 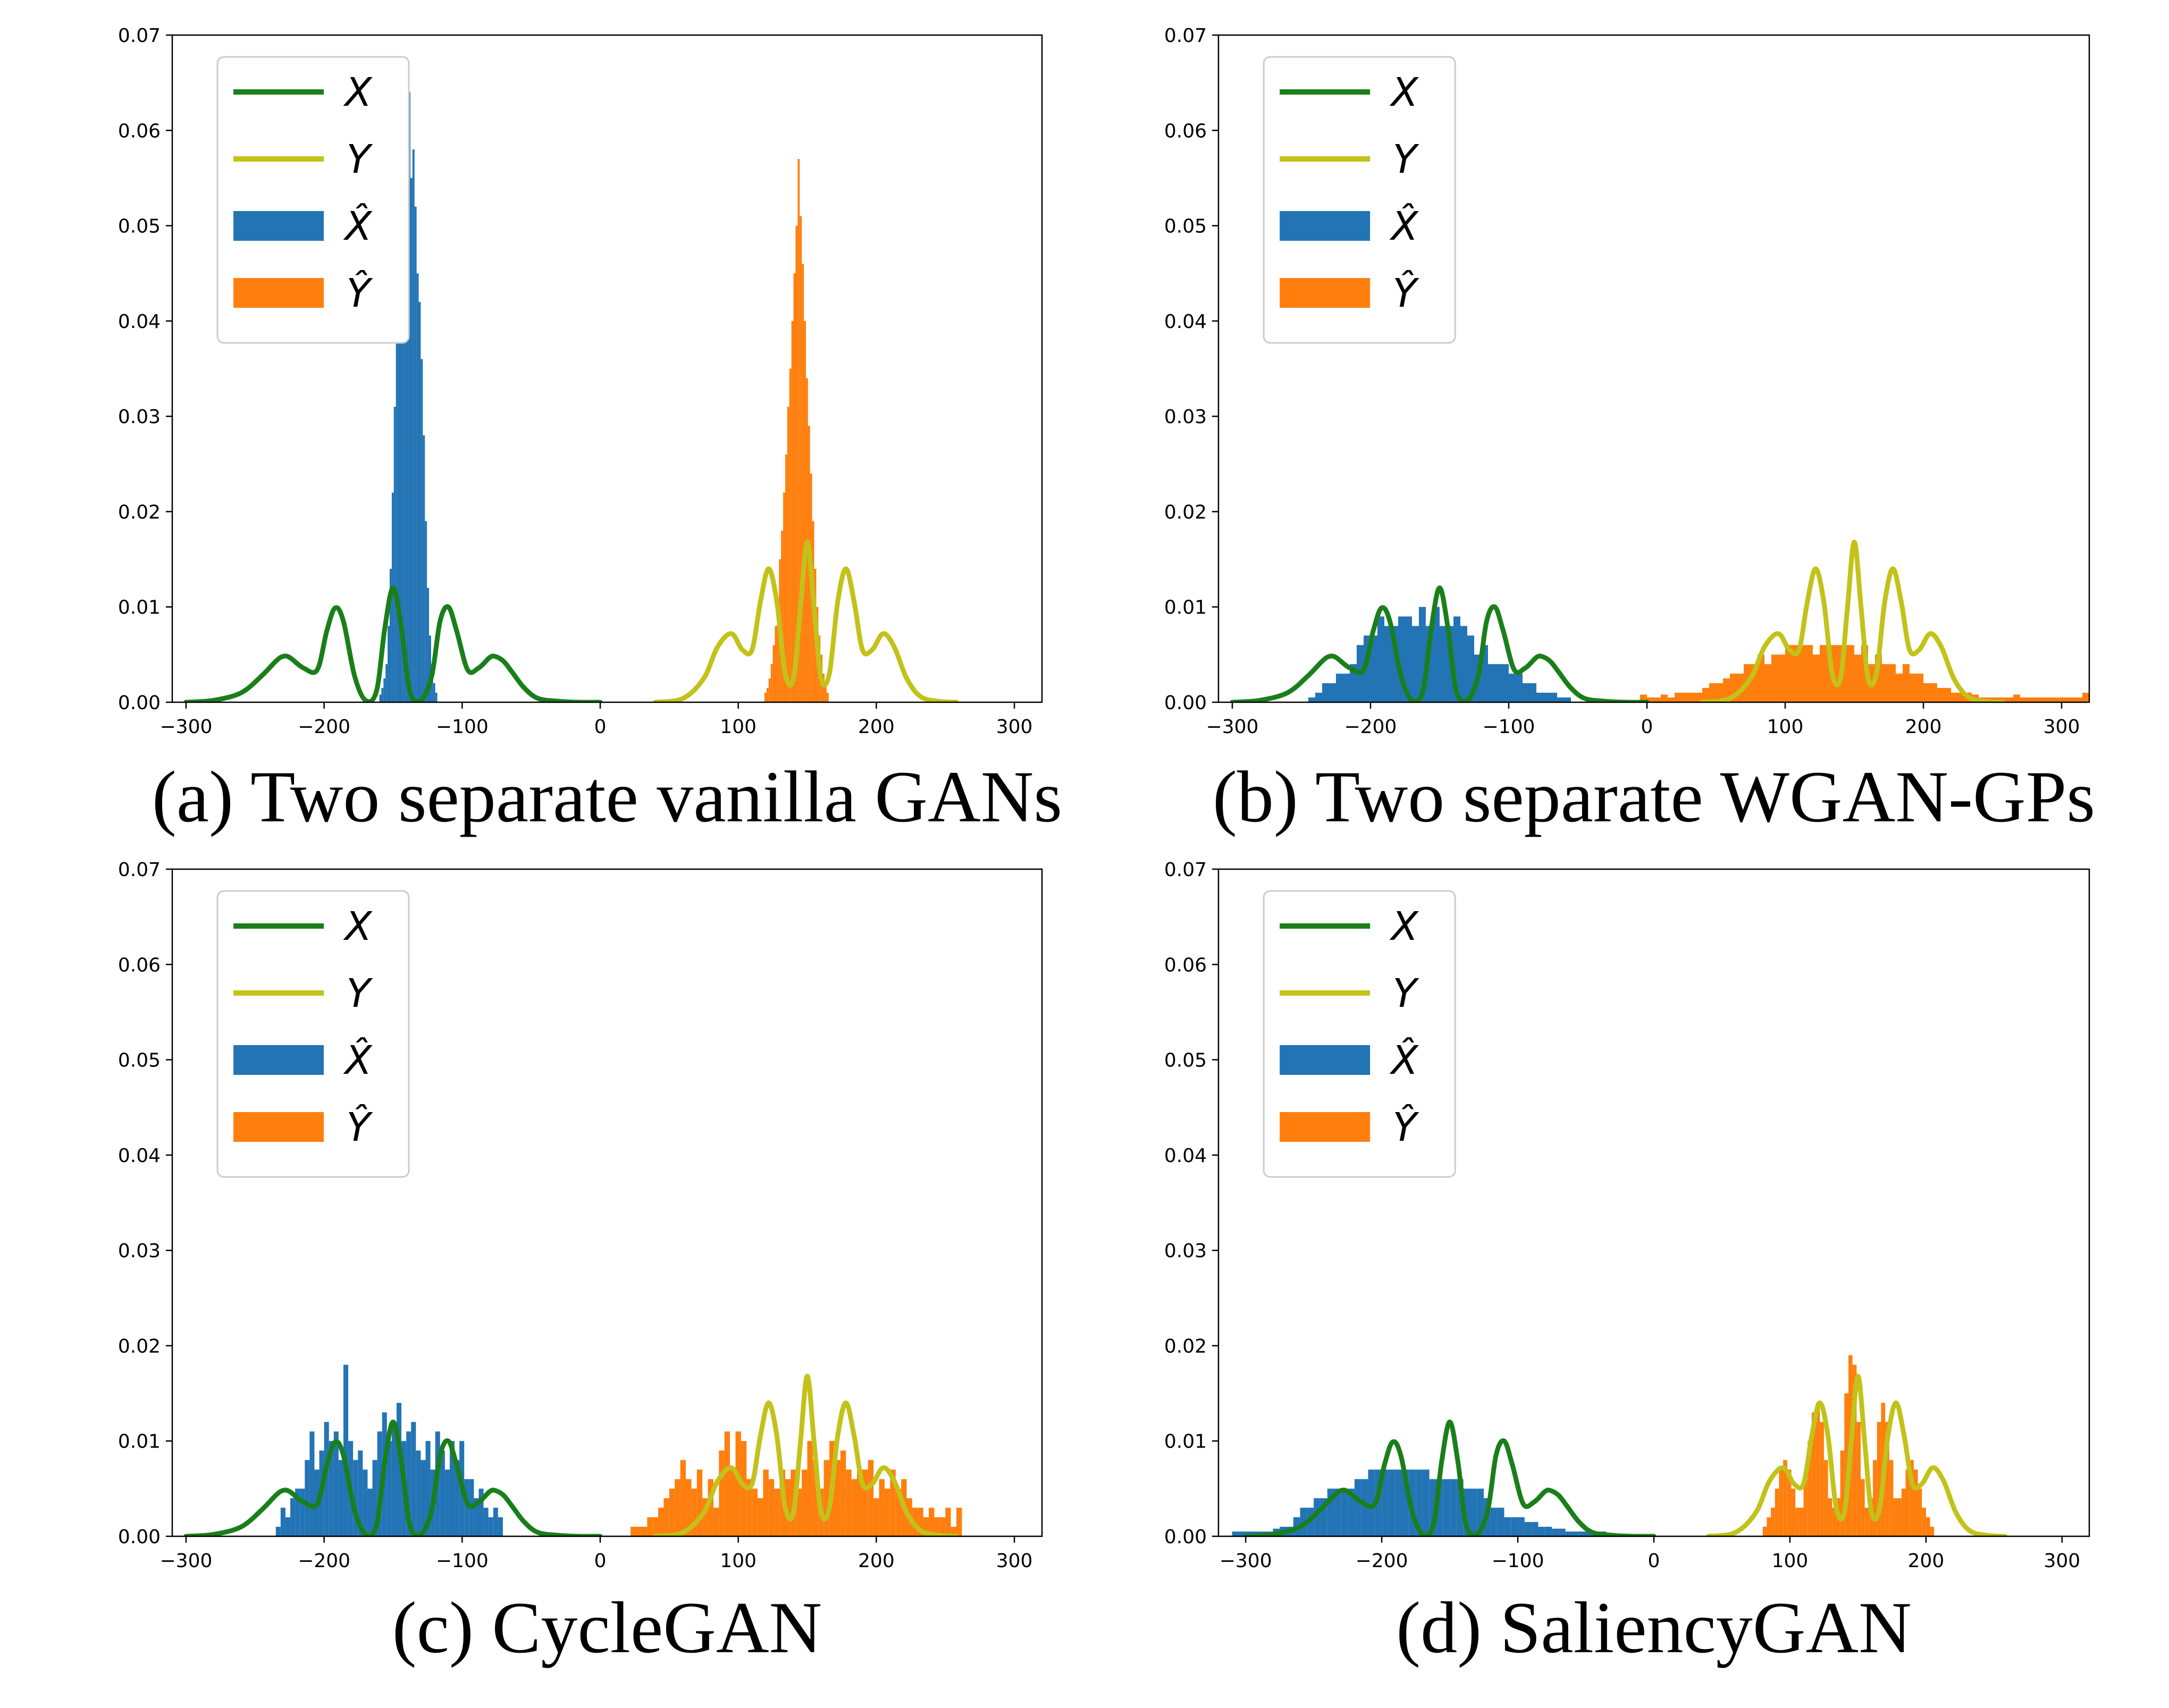 What do you see at coordinates (1382, 1561) in the screenshot?
I see `x-tick-label: −200` at bounding box center [1382, 1561].